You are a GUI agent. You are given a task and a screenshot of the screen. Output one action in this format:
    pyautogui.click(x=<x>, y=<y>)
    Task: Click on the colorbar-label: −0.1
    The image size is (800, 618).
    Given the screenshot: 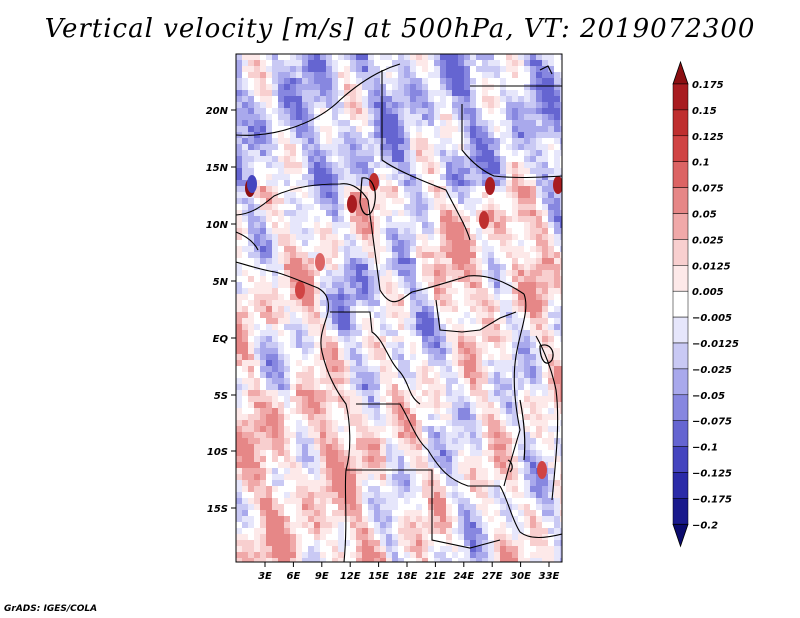 What is the action you would take?
    pyautogui.click(x=705, y=448)
    